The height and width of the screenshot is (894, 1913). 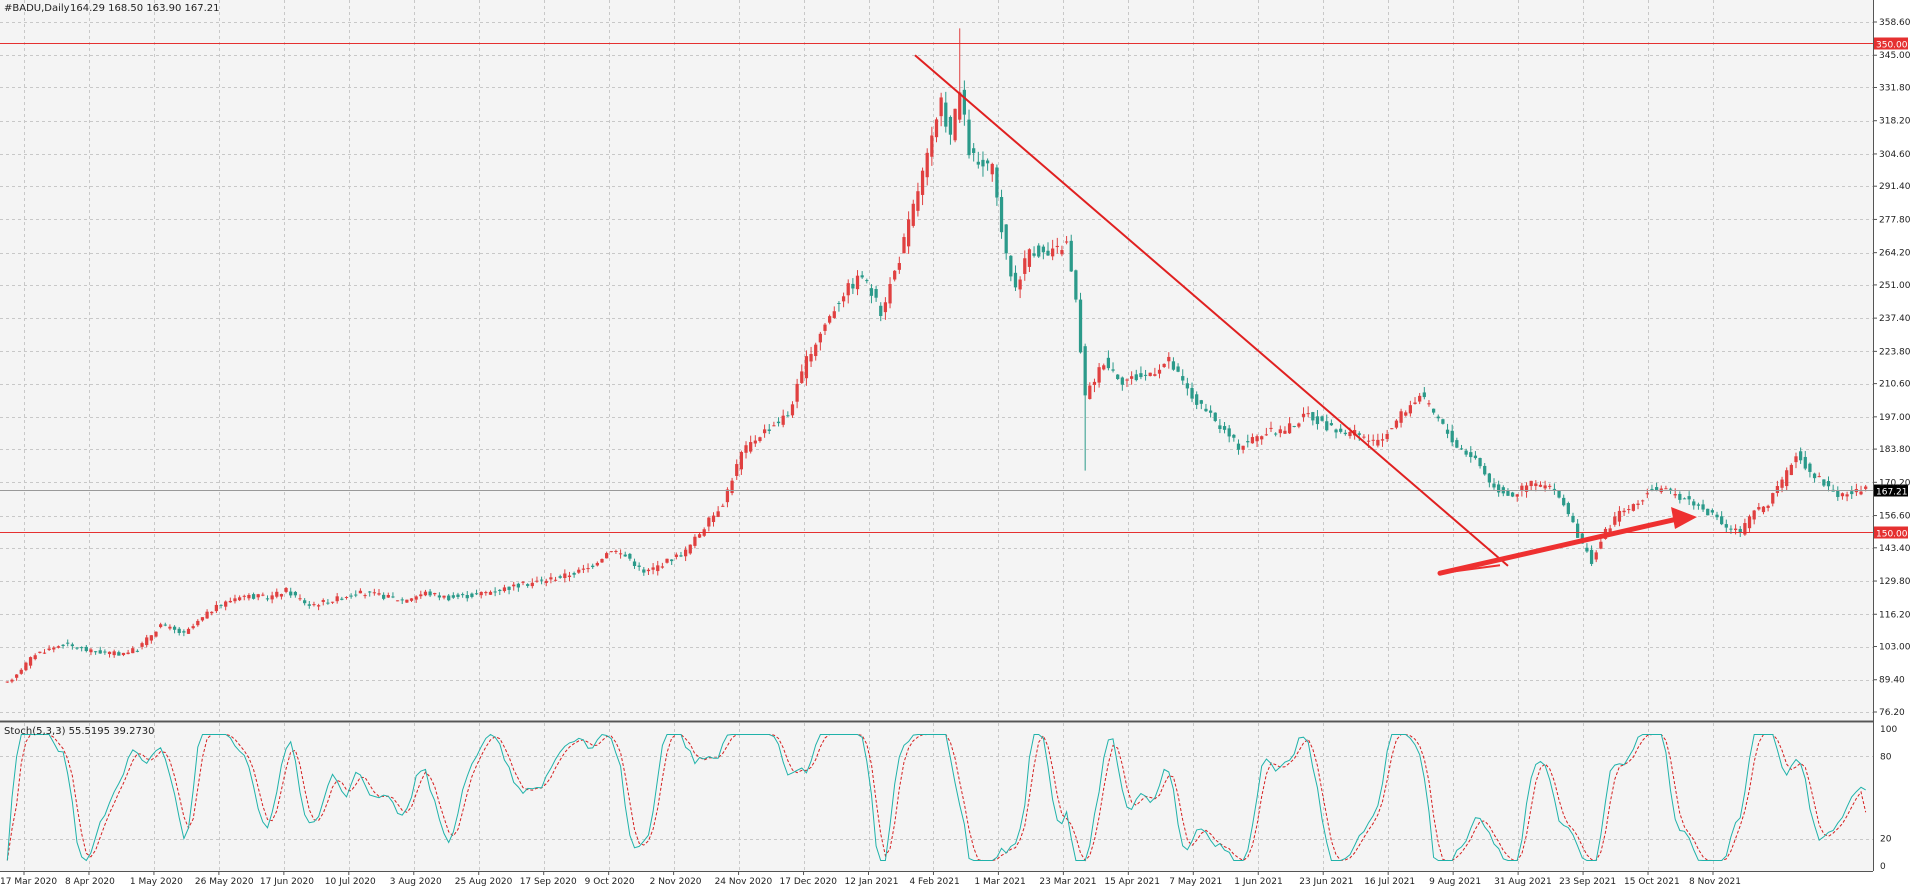 I want to click on time-tick-label: 9 Aug 2021, so click(x=1455, y=882).